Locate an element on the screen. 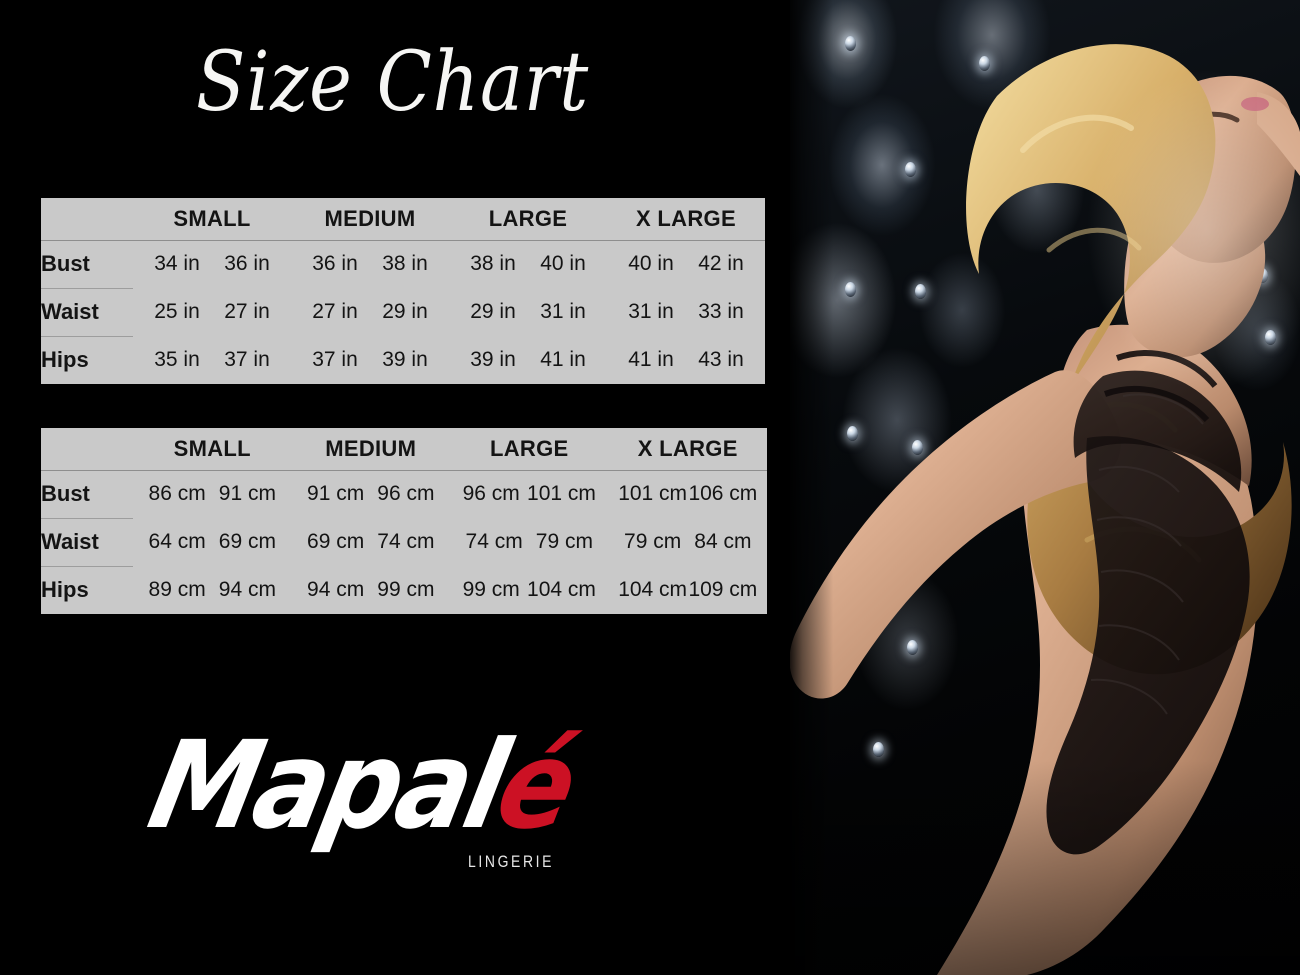 This screenshot has height=975, width=1300. value-max: 27 in is located at coordinates (247, 311).